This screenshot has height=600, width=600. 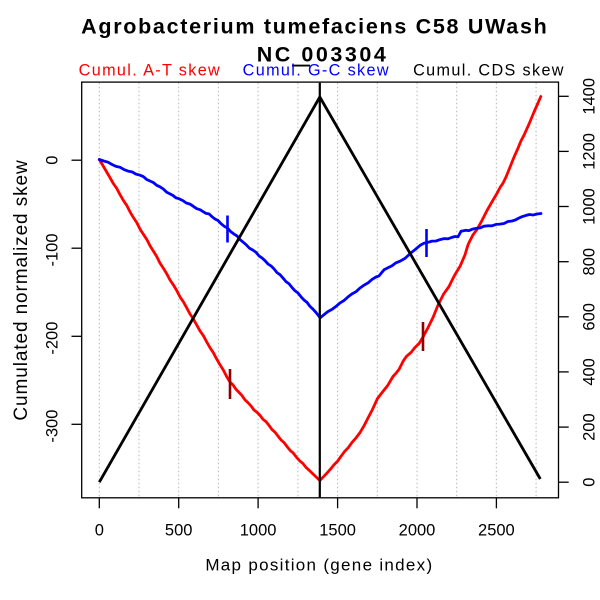 I want to click on svg-text: 600, so click(x=590, y=317).